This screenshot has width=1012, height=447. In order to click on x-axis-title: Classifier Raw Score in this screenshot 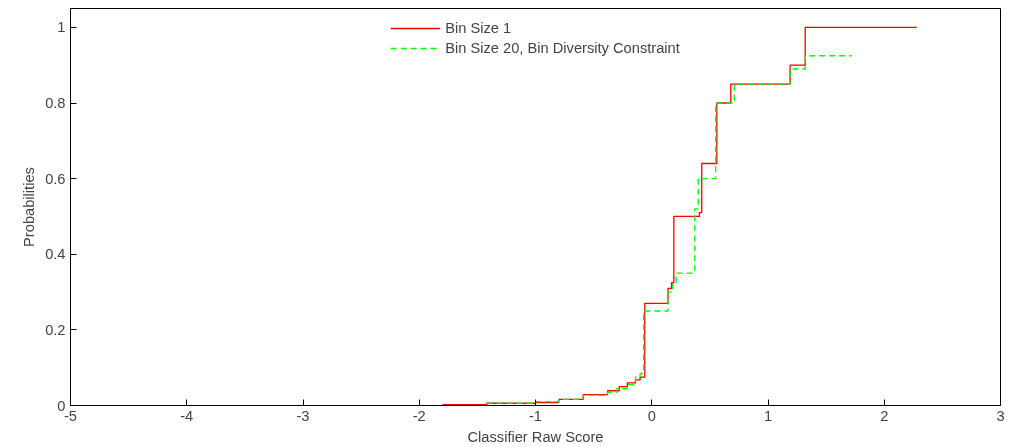, I will do `click(535, 436)`.